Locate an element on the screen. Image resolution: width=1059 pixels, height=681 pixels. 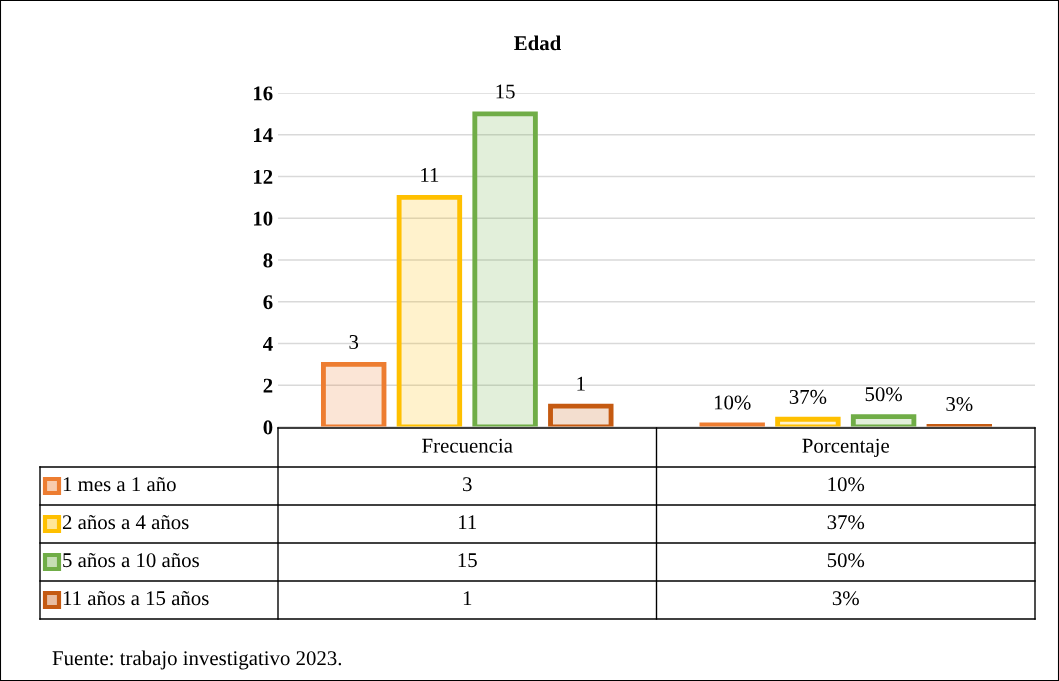
text: 15 is located at coordinates (505, 91).